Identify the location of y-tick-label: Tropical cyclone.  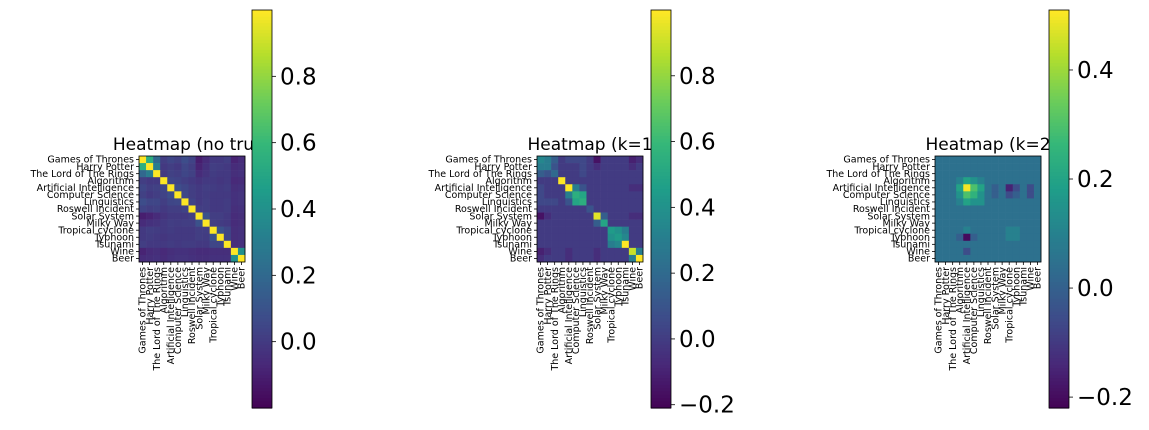
(493, 230).